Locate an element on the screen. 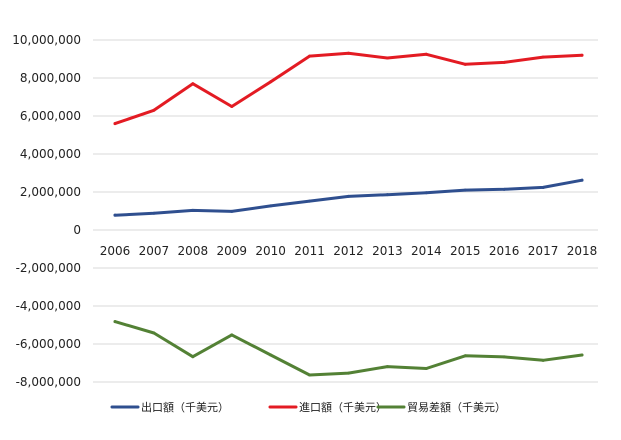 This screenshot has width=621, height=440. x-tick-label: 2016 is located at coordinates (504, 251).